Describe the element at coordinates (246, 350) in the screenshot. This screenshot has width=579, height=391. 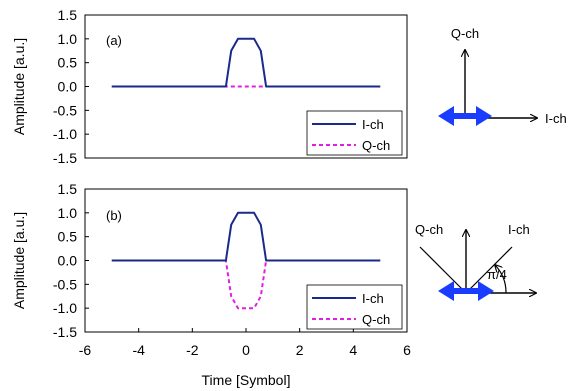
I see `x-tick-label: 0` at that location.